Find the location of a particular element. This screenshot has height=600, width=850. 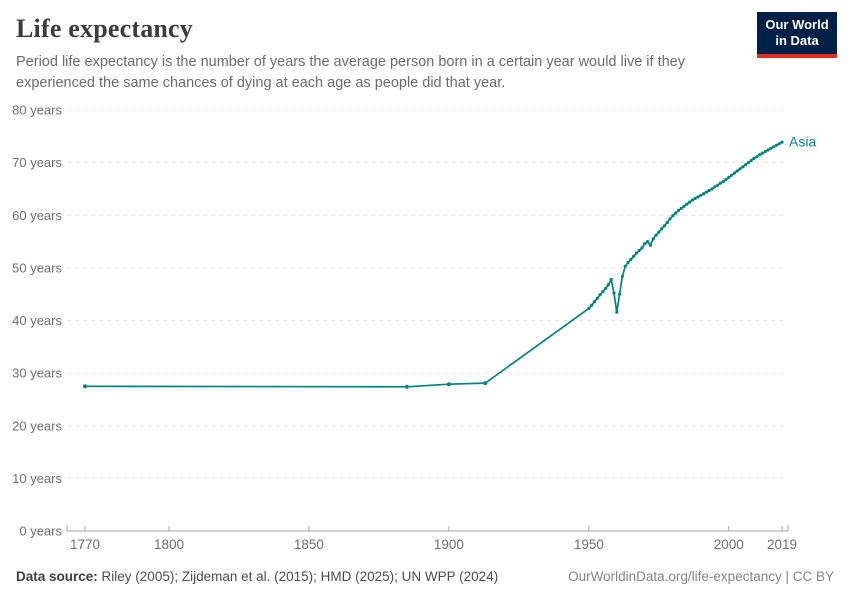

series-label: Asia is located at coordinates (802, 142).